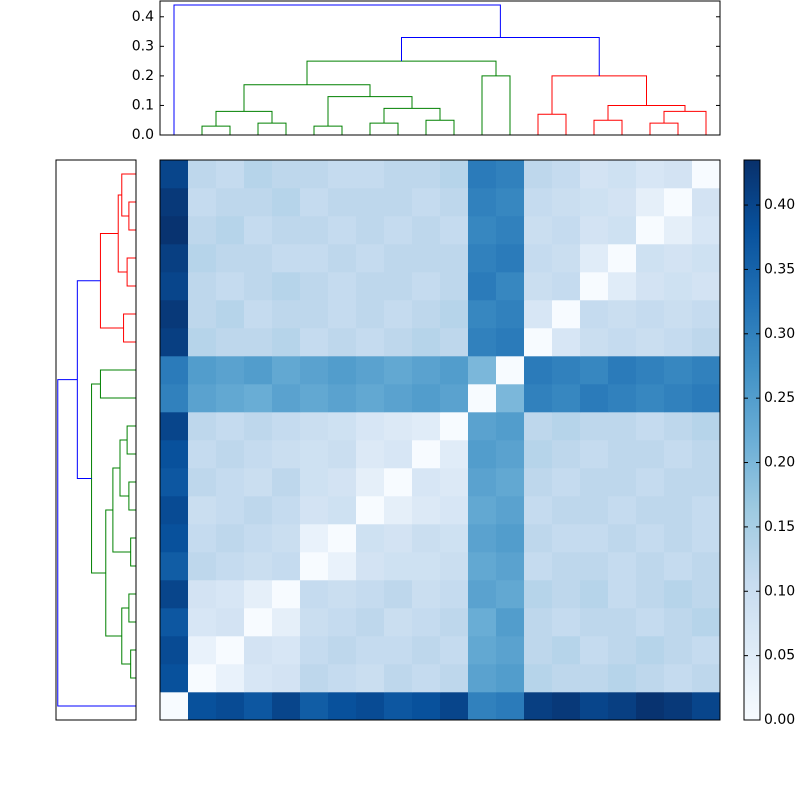 The image size is (800, 800). I want to click on left-dendrogram, so click(96, 440).